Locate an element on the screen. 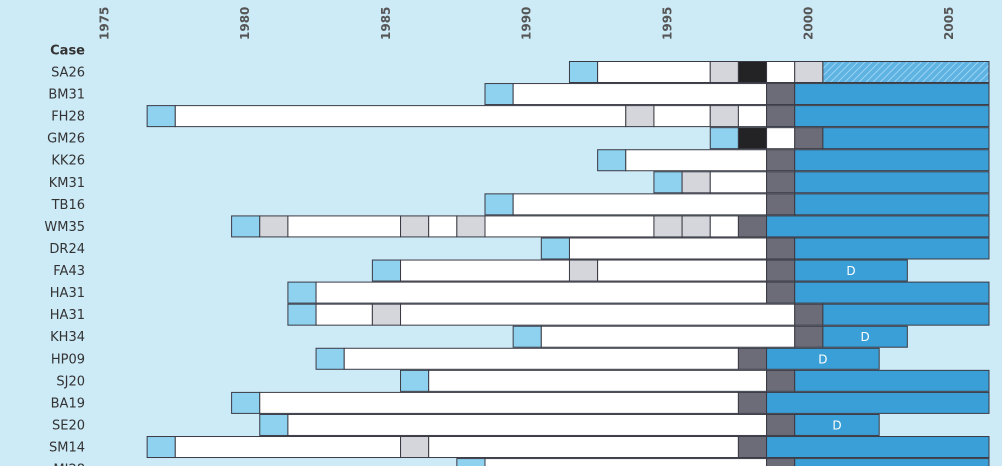 The height and width of the screenshot is (466, 1002). row-label: BM31 is located at coordinates (66, 95).